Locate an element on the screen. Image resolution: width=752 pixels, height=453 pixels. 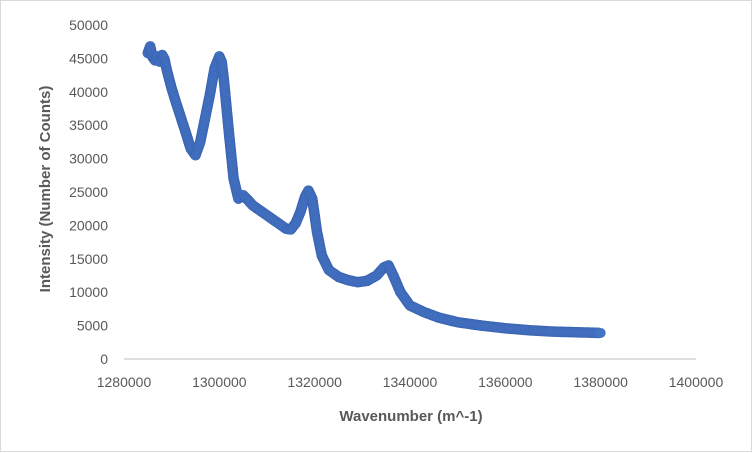
y-tick-label: 30000 is located at coordinates (88, 159).